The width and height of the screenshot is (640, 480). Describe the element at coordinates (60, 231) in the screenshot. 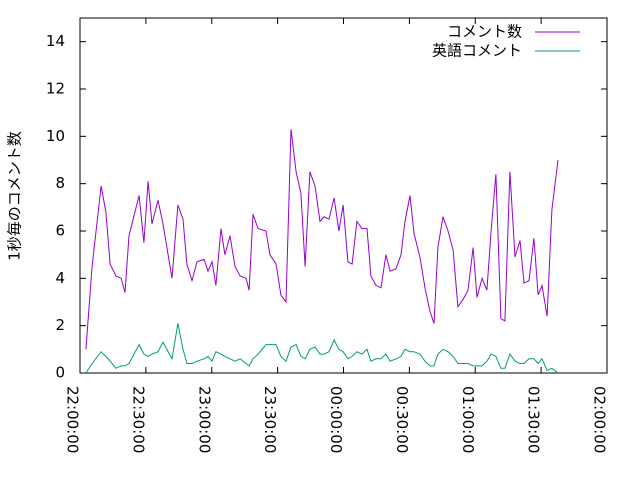

I see `y-tick-label: 6` at that location.